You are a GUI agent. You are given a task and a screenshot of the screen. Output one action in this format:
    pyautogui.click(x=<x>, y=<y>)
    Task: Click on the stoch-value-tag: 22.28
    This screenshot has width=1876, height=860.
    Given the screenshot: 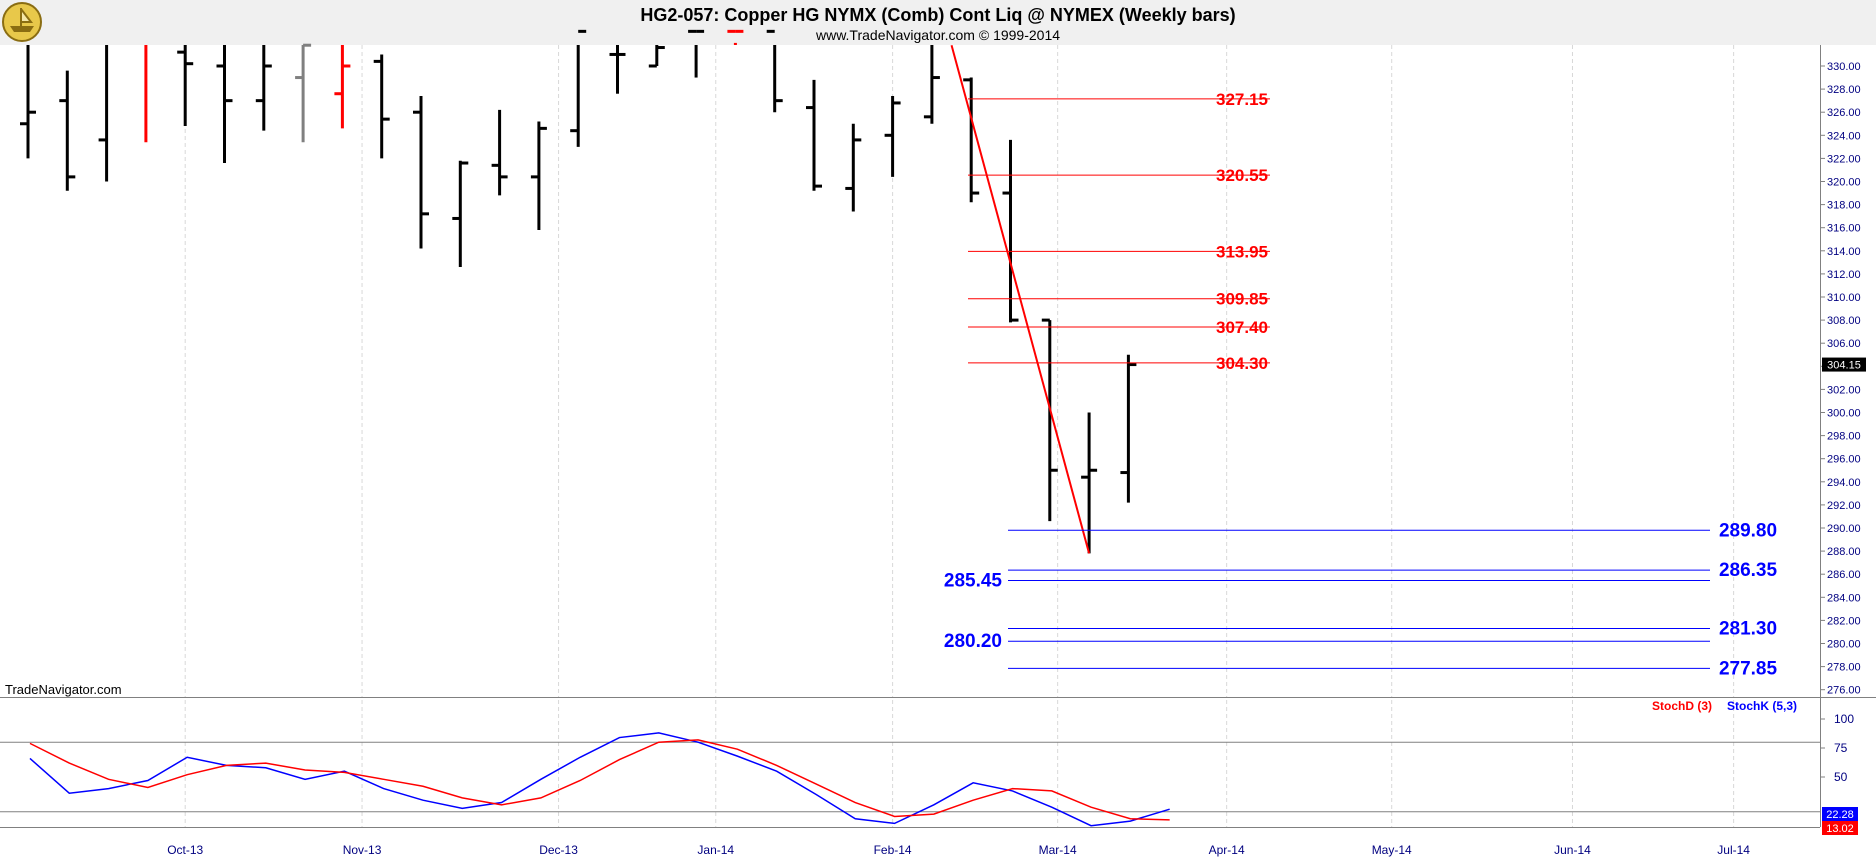 What is the action you would take?
    pyautogui.click(x=1840, y=815)
    